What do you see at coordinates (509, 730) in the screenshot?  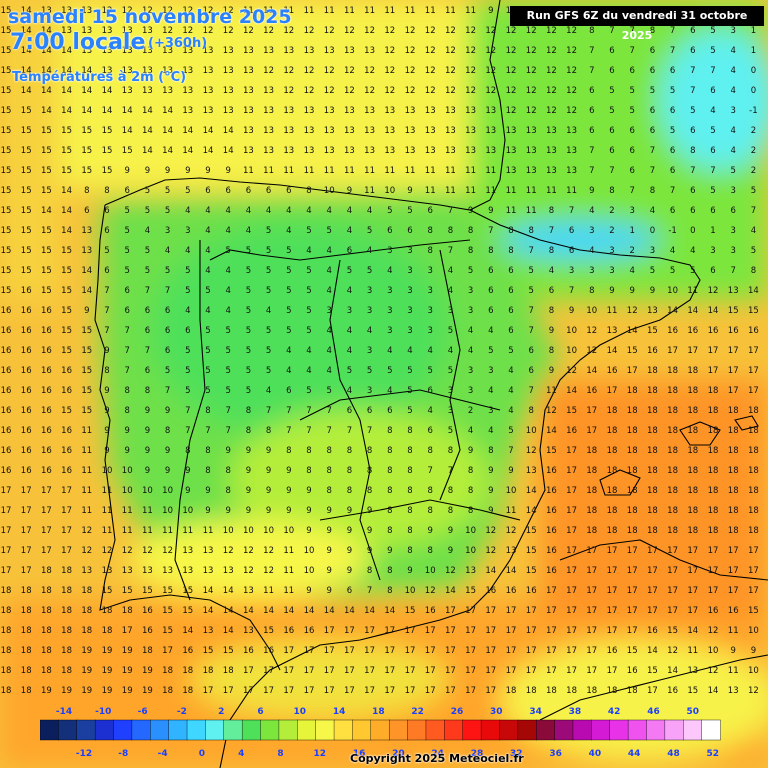 I see `legend-swatch` at bounding box center [509, 730].